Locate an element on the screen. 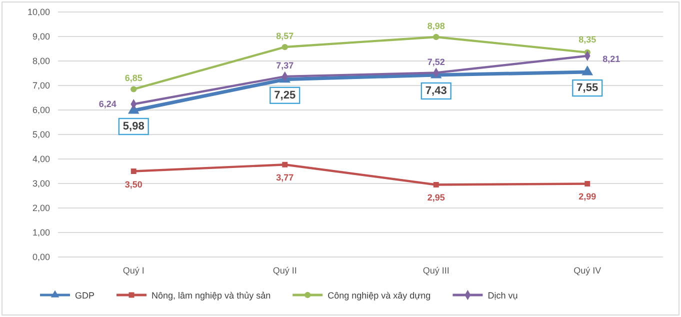  data-label: 2,95 is located at coordinates (436, 197).